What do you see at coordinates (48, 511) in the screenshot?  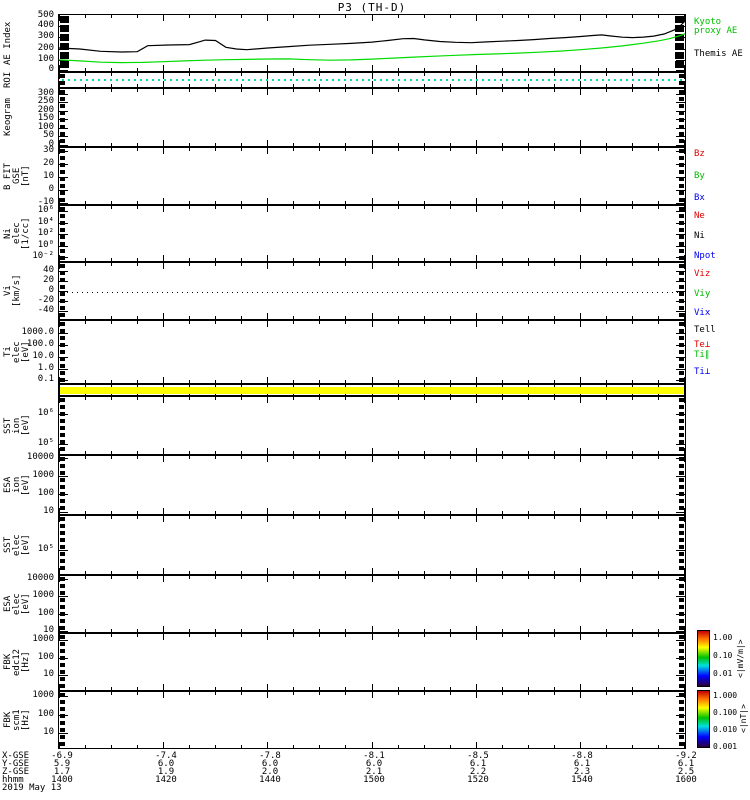 I see `y-tick-label: 10` at bounding box center [48, 511].